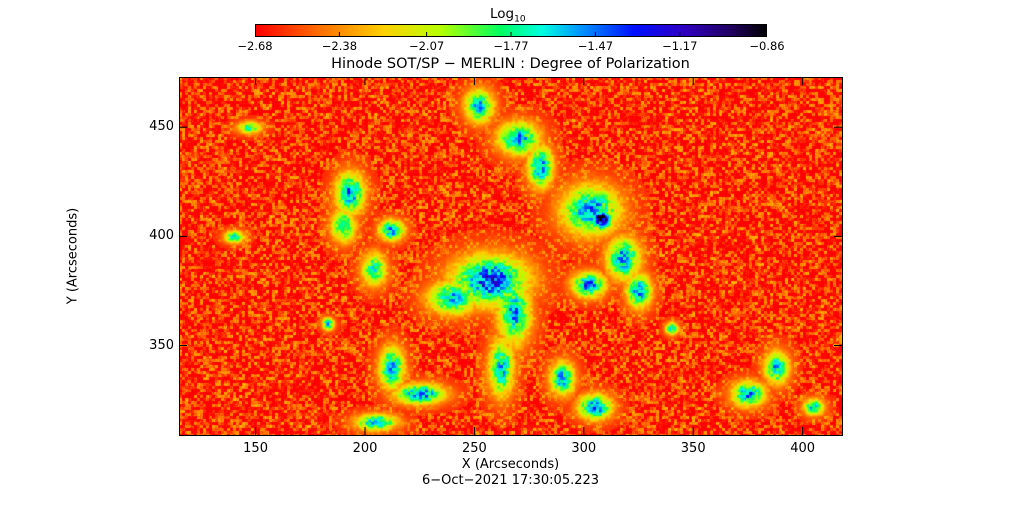  I want to click on colorbar-tick-label: −1.47, so click(595, 46).